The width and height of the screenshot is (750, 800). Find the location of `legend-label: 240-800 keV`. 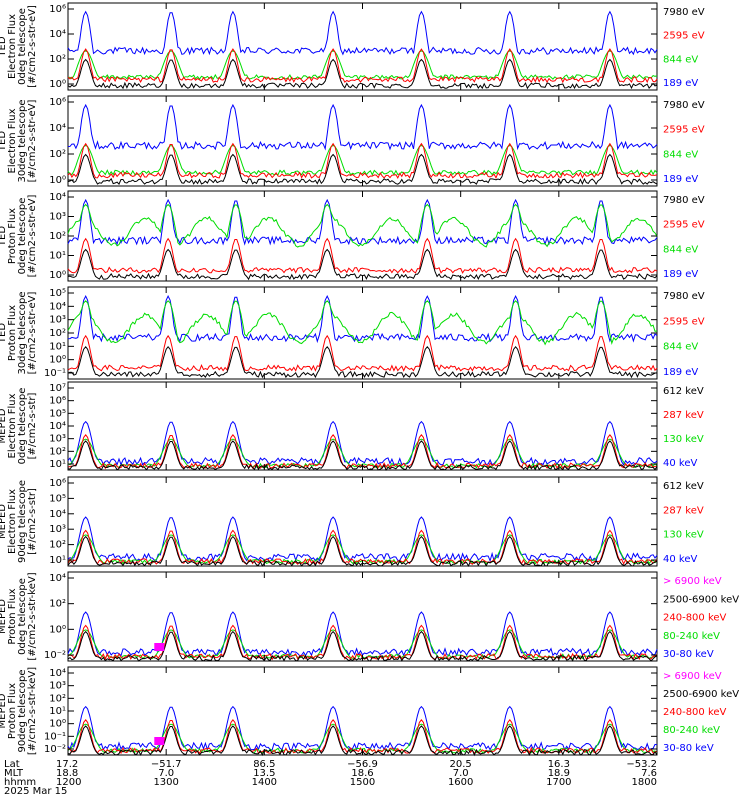

legend-label: 240-800 keV is located at coordinates (695, 618).